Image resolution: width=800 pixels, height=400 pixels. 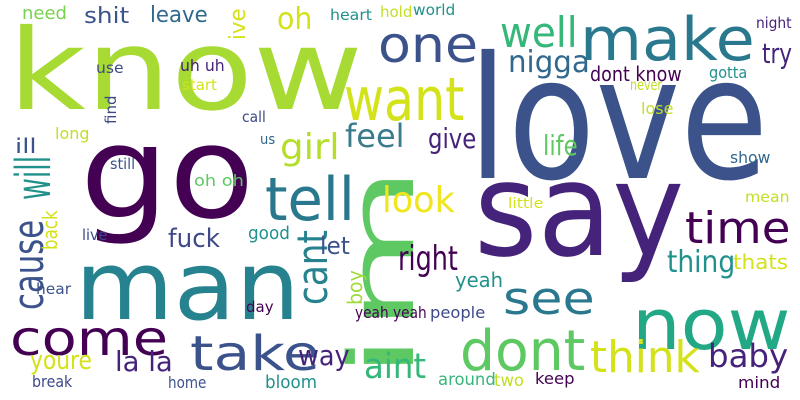 I want to click on word-find: find, so click(x=111, y=109).